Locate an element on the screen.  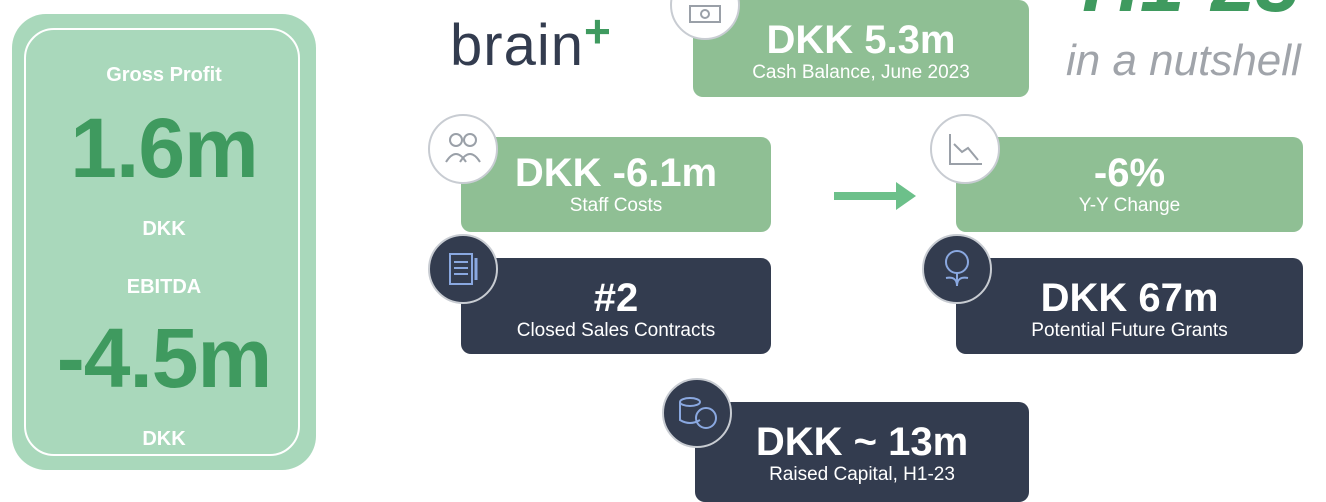
card-value: DKK -6.1m is located at coordinates (616, 173).